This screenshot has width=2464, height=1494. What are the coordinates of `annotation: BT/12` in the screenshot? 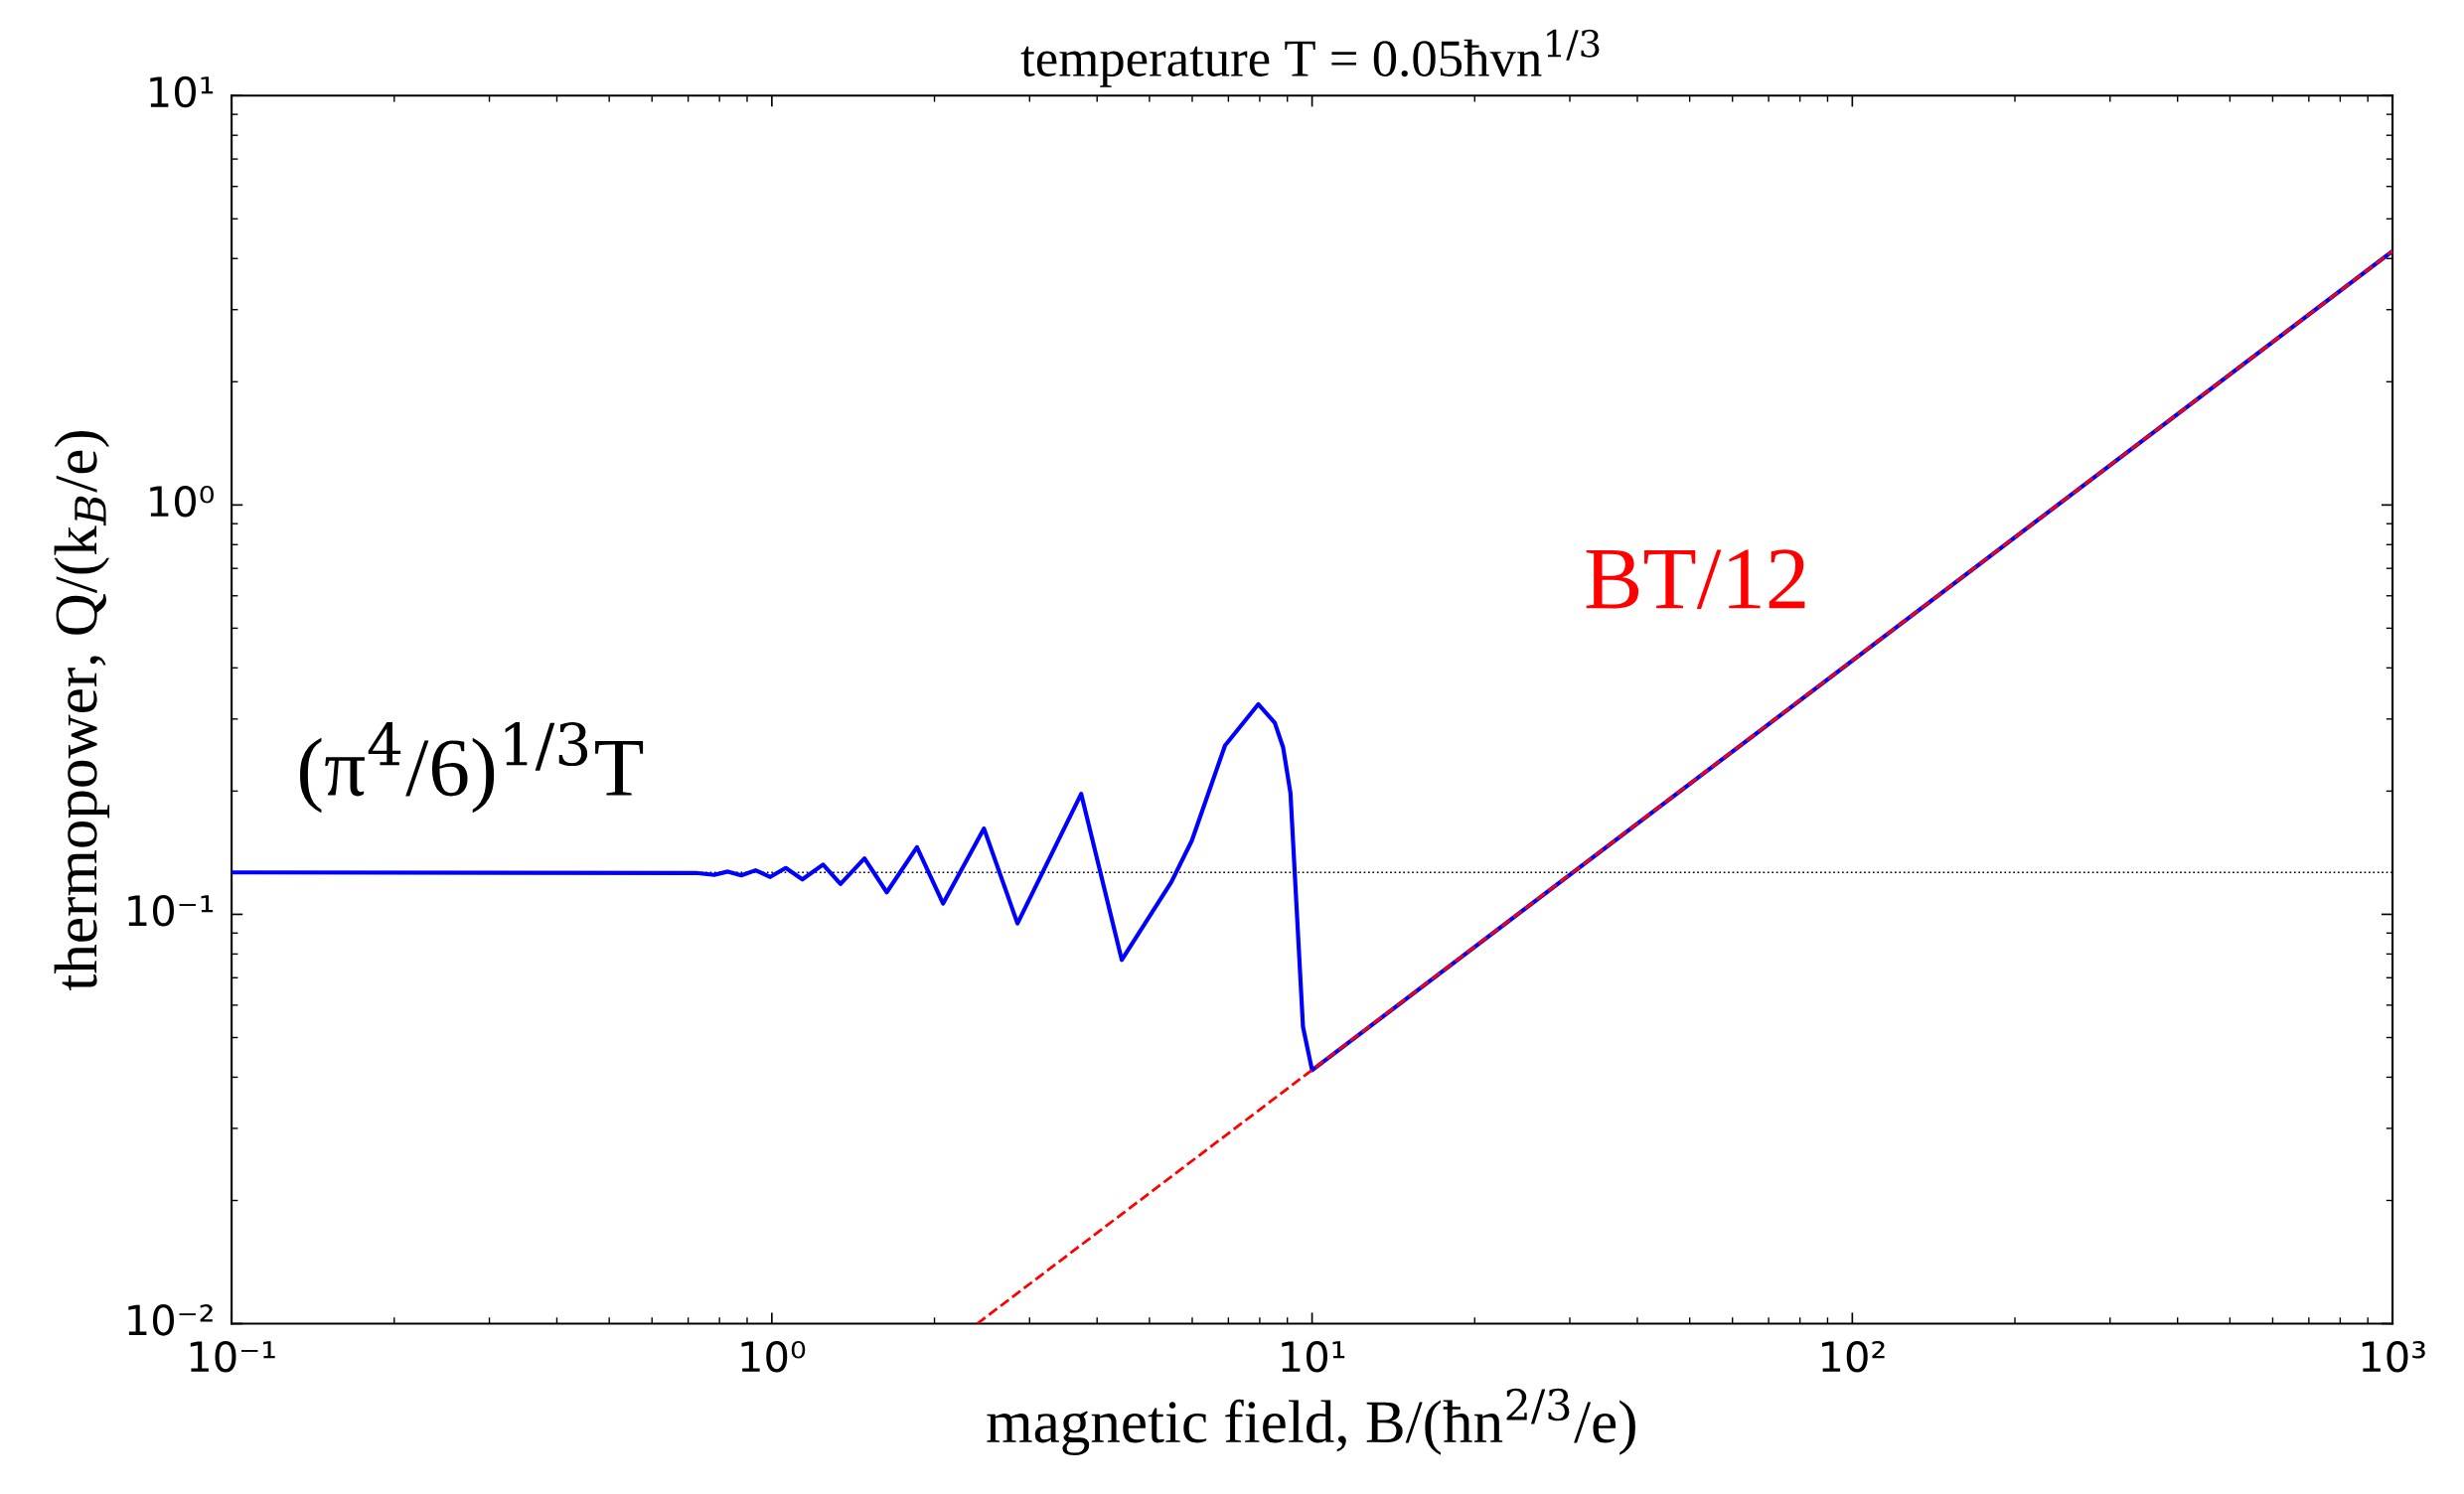 It's located at (1695, 579).